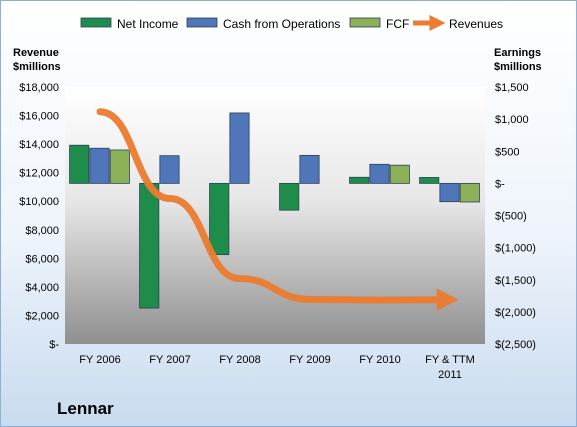 Image resolution: width=577 pixels, height=427 pixels. I want to click on left-tick-label: $14,000, so click(39, 145).